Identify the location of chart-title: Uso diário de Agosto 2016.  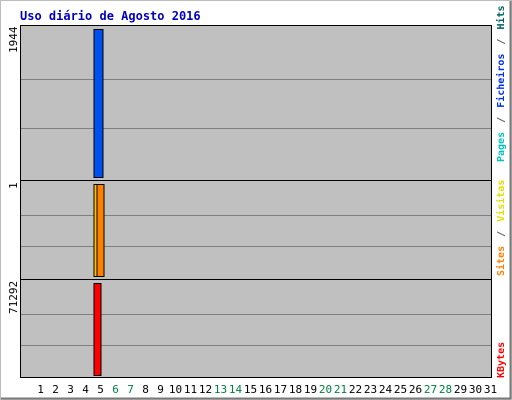
(110, 16).